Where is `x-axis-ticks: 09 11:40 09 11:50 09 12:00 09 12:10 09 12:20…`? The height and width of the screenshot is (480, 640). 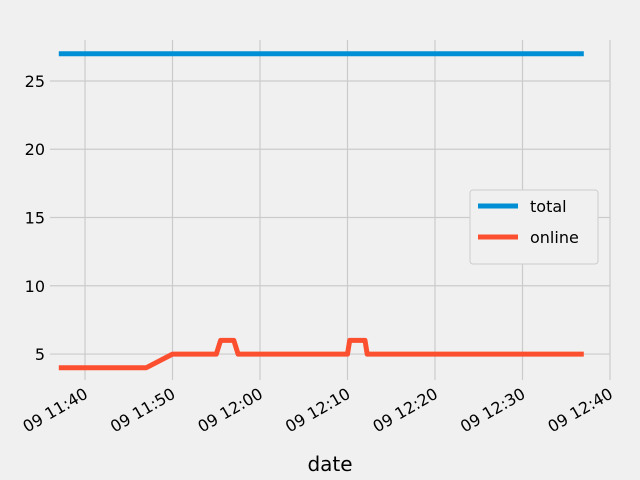
x-axis-ticks: 09 11:40 09 11:50 09 12:00 09 12:10 09 12:20… is located at coordinates (318, 410).